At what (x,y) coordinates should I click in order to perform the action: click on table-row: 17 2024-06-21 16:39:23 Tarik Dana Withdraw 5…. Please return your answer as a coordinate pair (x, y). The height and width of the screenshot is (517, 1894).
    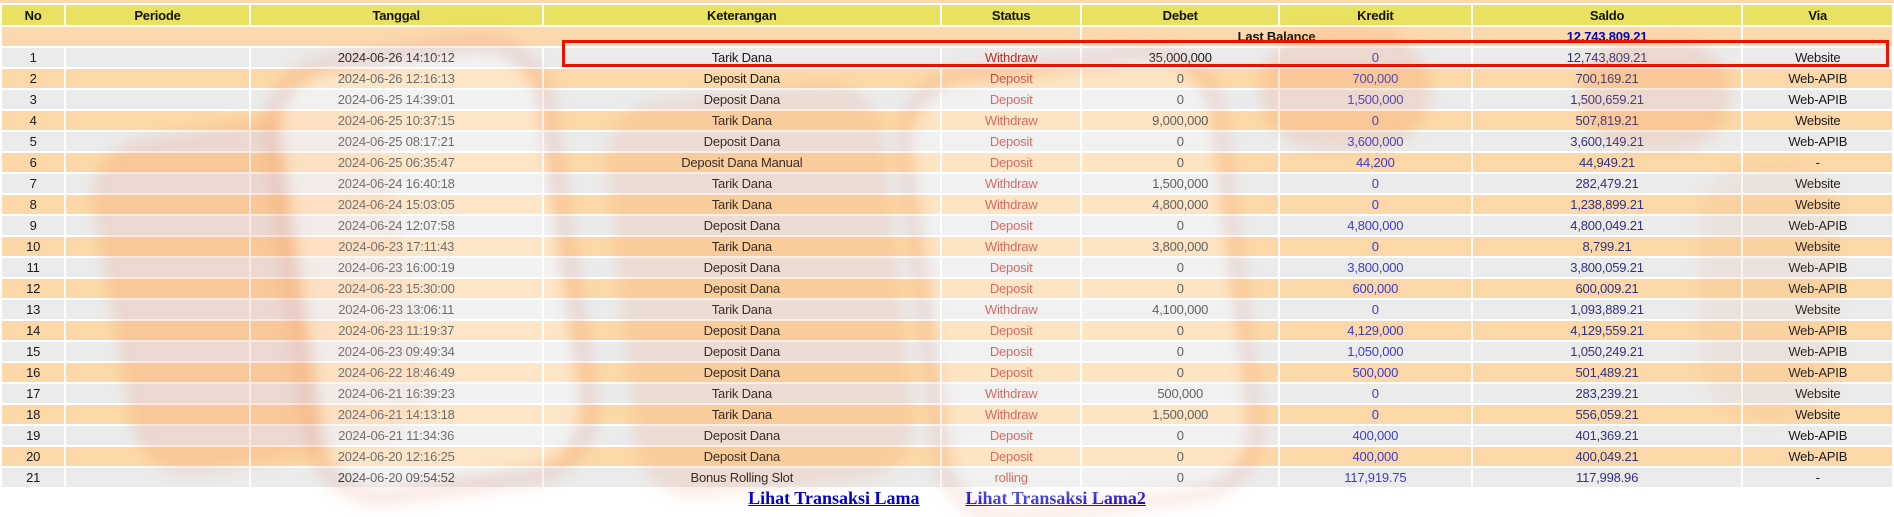
    Looking at the image, I should click on (947, 393).